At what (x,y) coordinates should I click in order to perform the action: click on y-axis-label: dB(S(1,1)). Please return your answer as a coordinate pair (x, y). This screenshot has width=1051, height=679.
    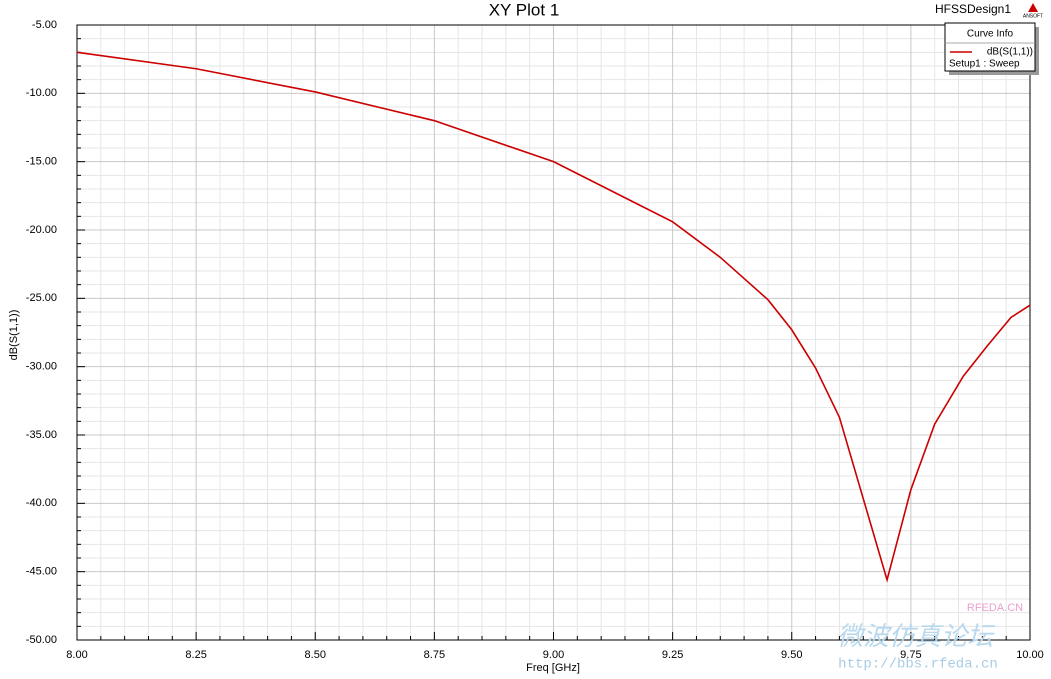
    Looking at the image, I should click on (14, 335).